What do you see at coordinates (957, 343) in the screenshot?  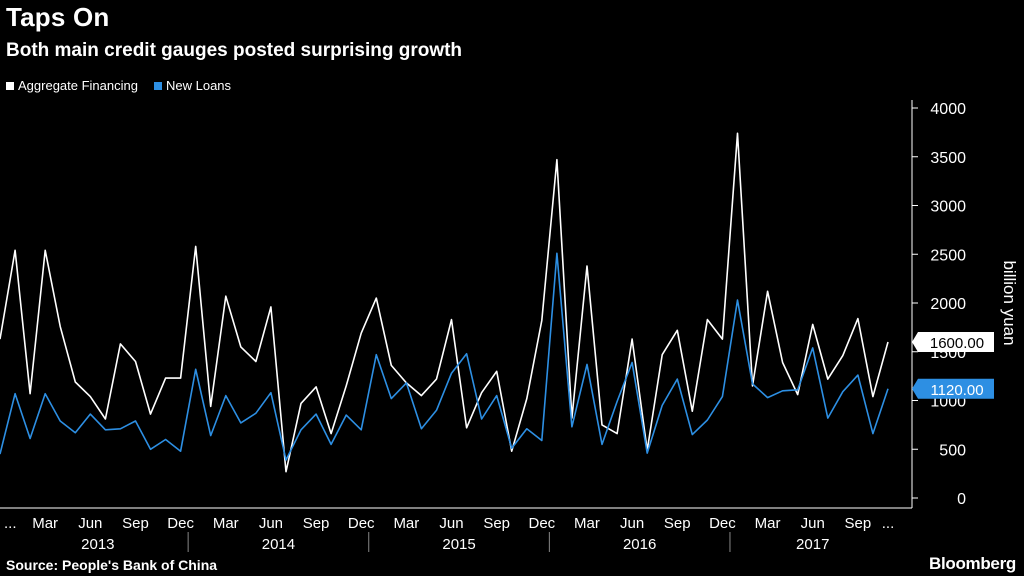 I see `last-value-label: 1600.00` at bounding box center [957, 343].